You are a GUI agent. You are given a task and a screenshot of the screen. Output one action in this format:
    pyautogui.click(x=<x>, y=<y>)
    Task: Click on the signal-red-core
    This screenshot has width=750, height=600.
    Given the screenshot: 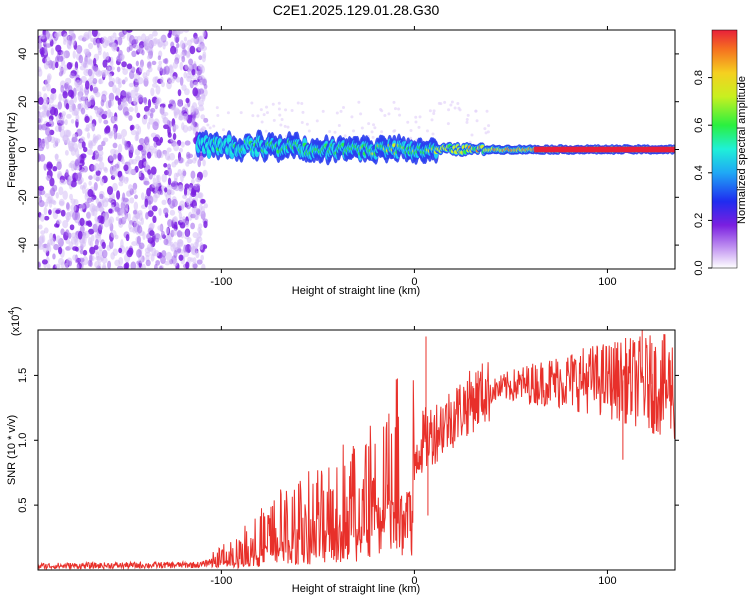 What is the action you would take?
    pyautogui.click(x=604, y=149)
    